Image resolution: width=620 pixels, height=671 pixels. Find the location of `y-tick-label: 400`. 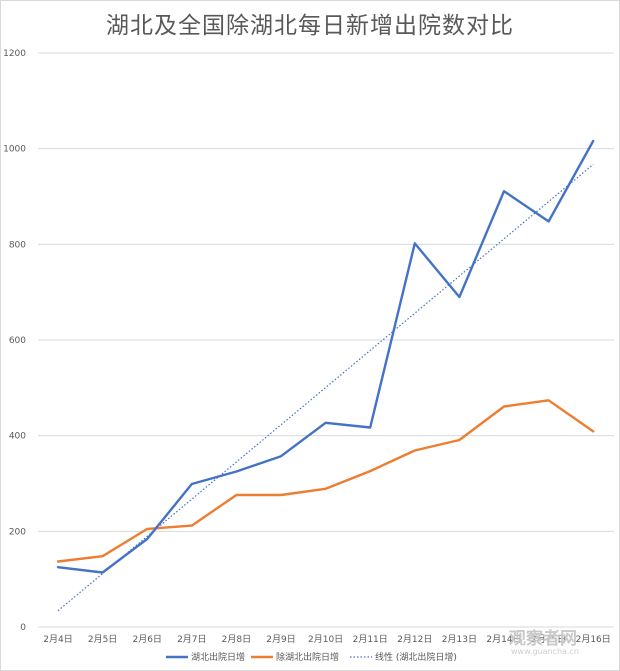

y-tick-label: 400 is located at coordinates (17, 437).